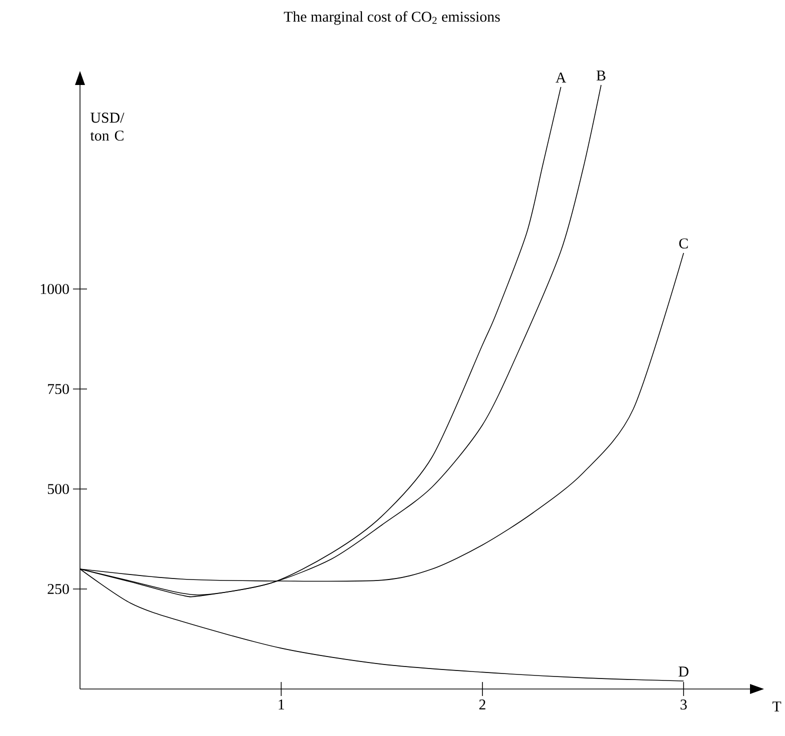 The height and width of the screenshot is (736, 785). Describe the element at coordinates (777, 707) in the screenshot. I see `x-axis-title: T` at that location.